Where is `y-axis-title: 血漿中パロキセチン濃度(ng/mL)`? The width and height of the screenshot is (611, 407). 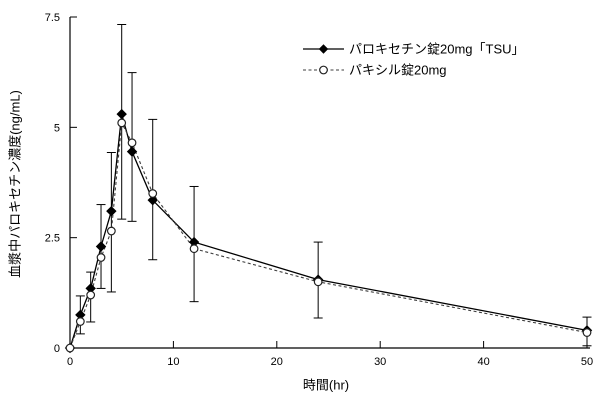
y-axis-title: 血漿中パロキセチン濃度(ng/mL) is located at coordinates (15, 184).